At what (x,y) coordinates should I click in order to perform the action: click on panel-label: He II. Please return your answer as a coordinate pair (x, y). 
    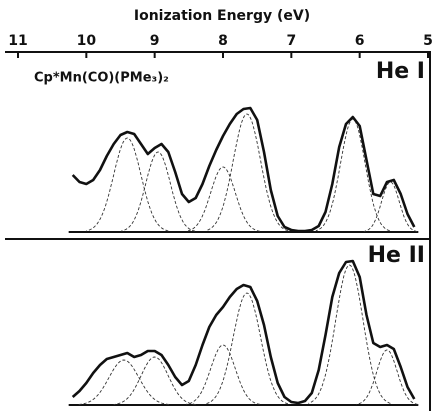
    Looking at the image, I should click on (396, 255).